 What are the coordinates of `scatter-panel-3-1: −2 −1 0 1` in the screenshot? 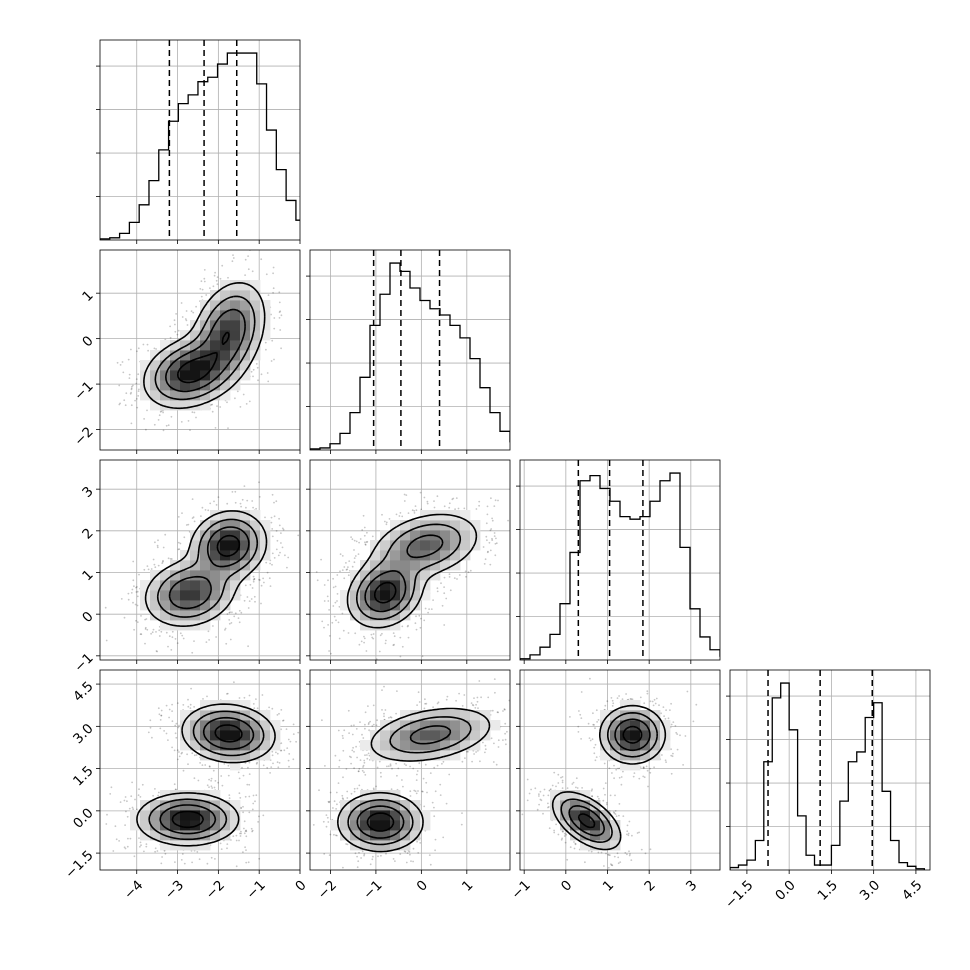 It's located at (408, 786).